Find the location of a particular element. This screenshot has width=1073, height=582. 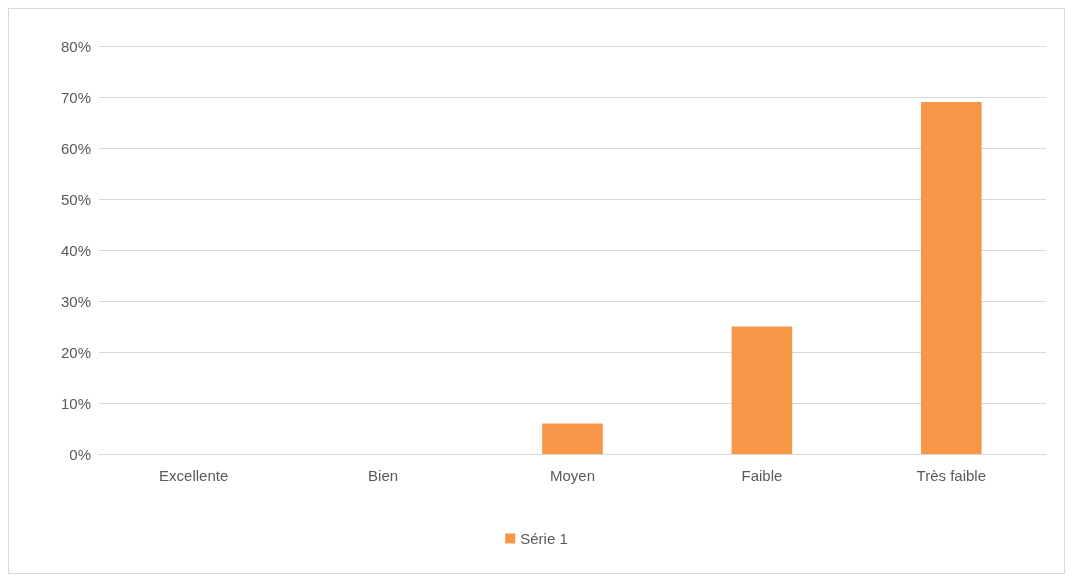

x-tick-label: Moyen is located at coordinates (572, 475).